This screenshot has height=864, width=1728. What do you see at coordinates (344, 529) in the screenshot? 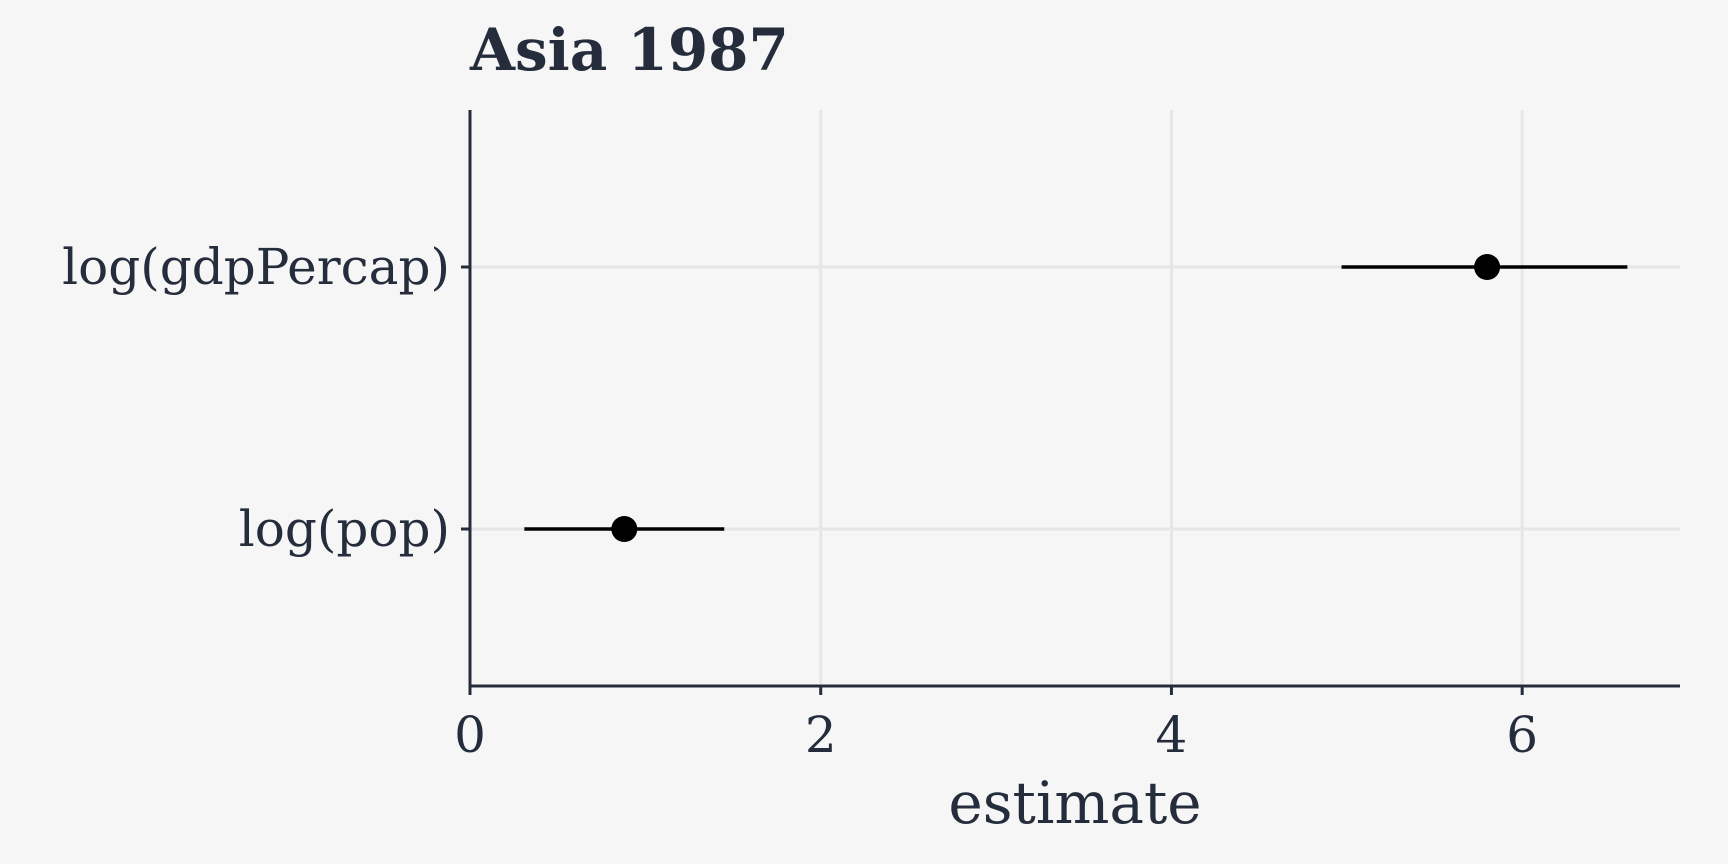
I see `y-tick-label: log(pop)` at bounding box center [344, 529].